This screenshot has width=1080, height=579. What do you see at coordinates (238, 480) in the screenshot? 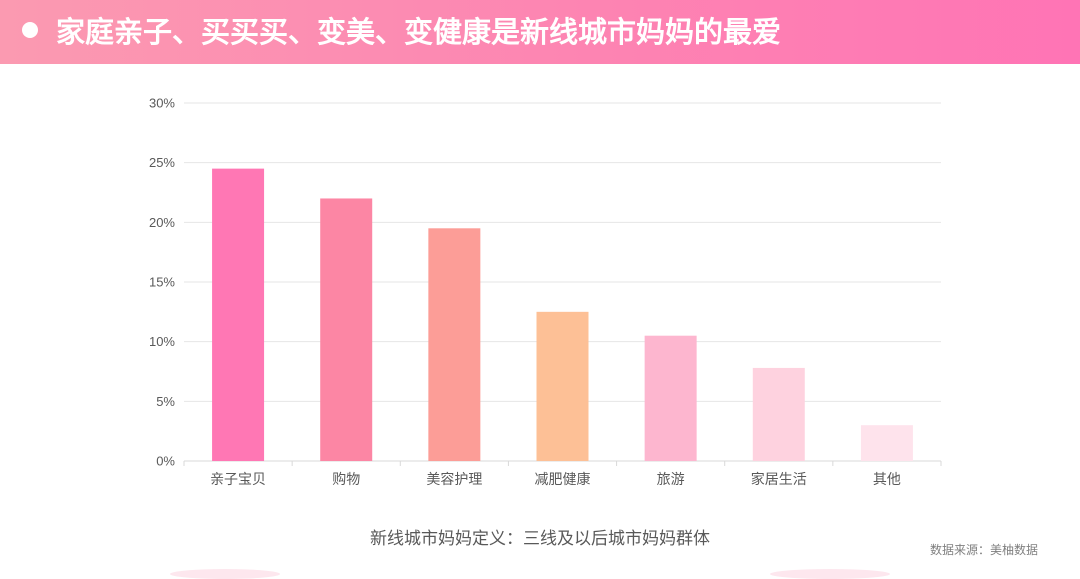
I see `x-tick-label: 亲子宝贝` at bounding box center [238, 480].